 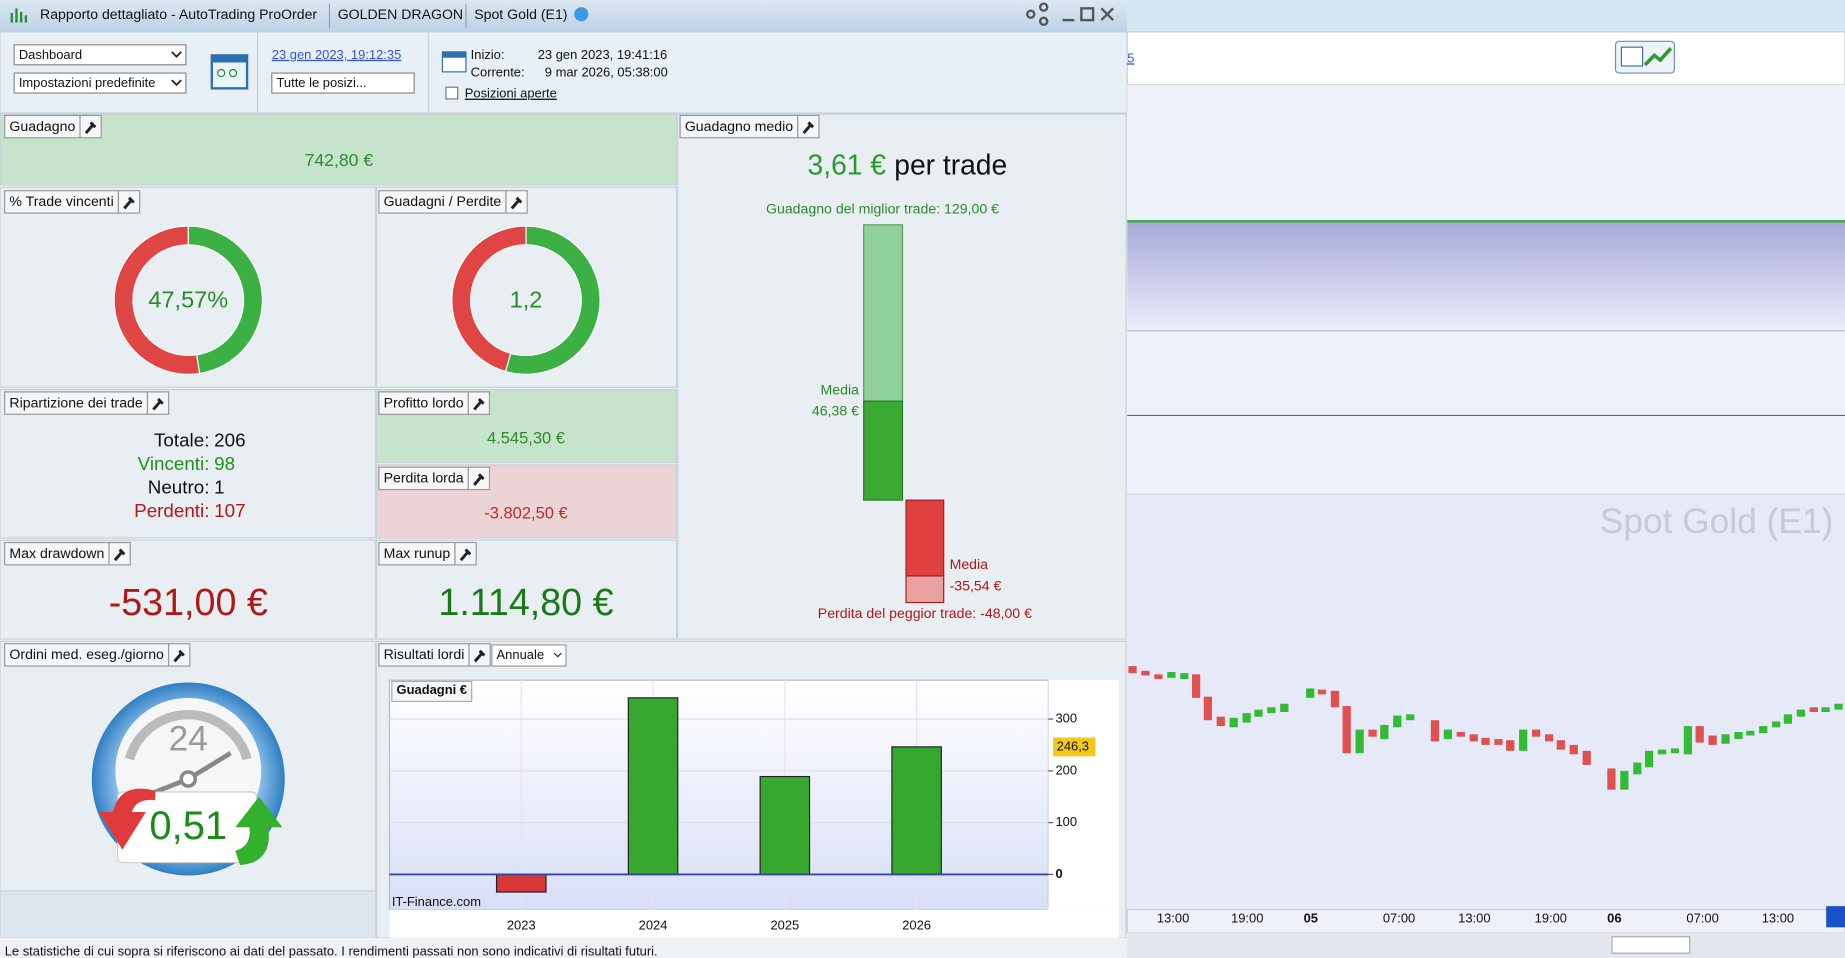 I want to click on panel-title: Guadagno medio, so click(x=739, y=126).